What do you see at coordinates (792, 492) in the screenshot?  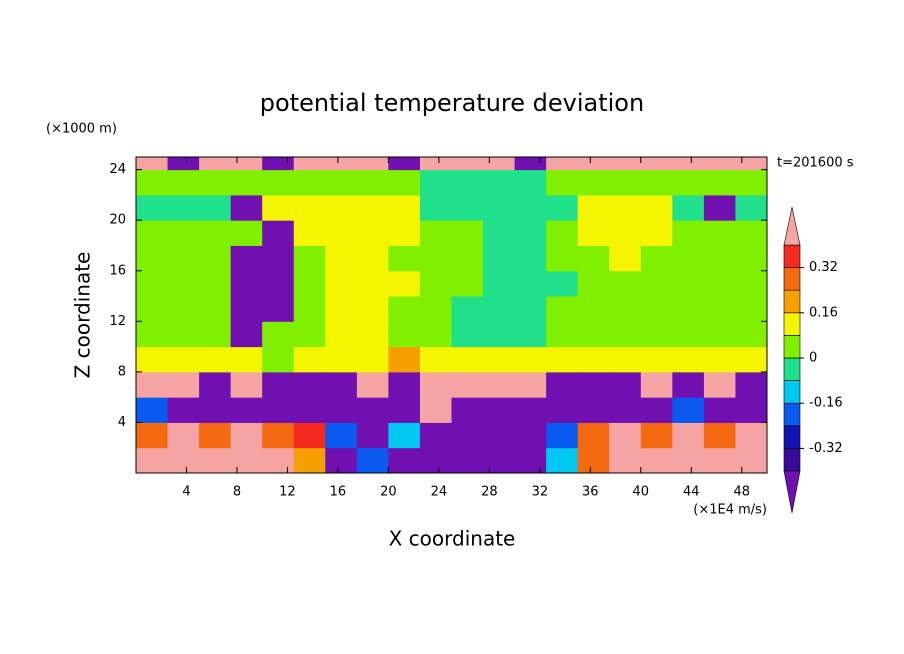 I see `colorbar-bottom` at bounding box center [792, 492].